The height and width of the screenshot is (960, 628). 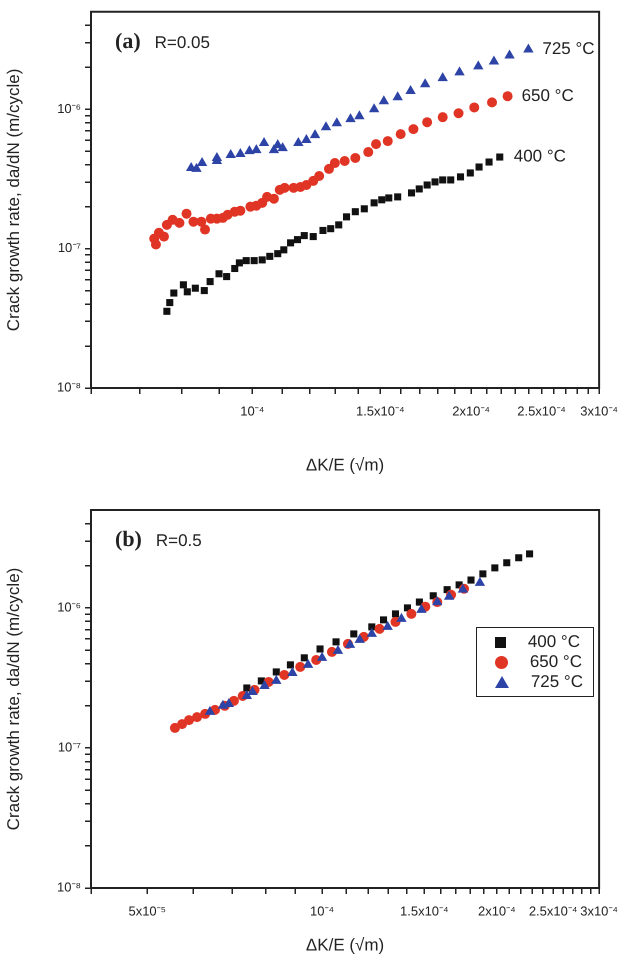 I want to click on x-tick-label: 5x10⁻⁵, so click(x=147, y=910).